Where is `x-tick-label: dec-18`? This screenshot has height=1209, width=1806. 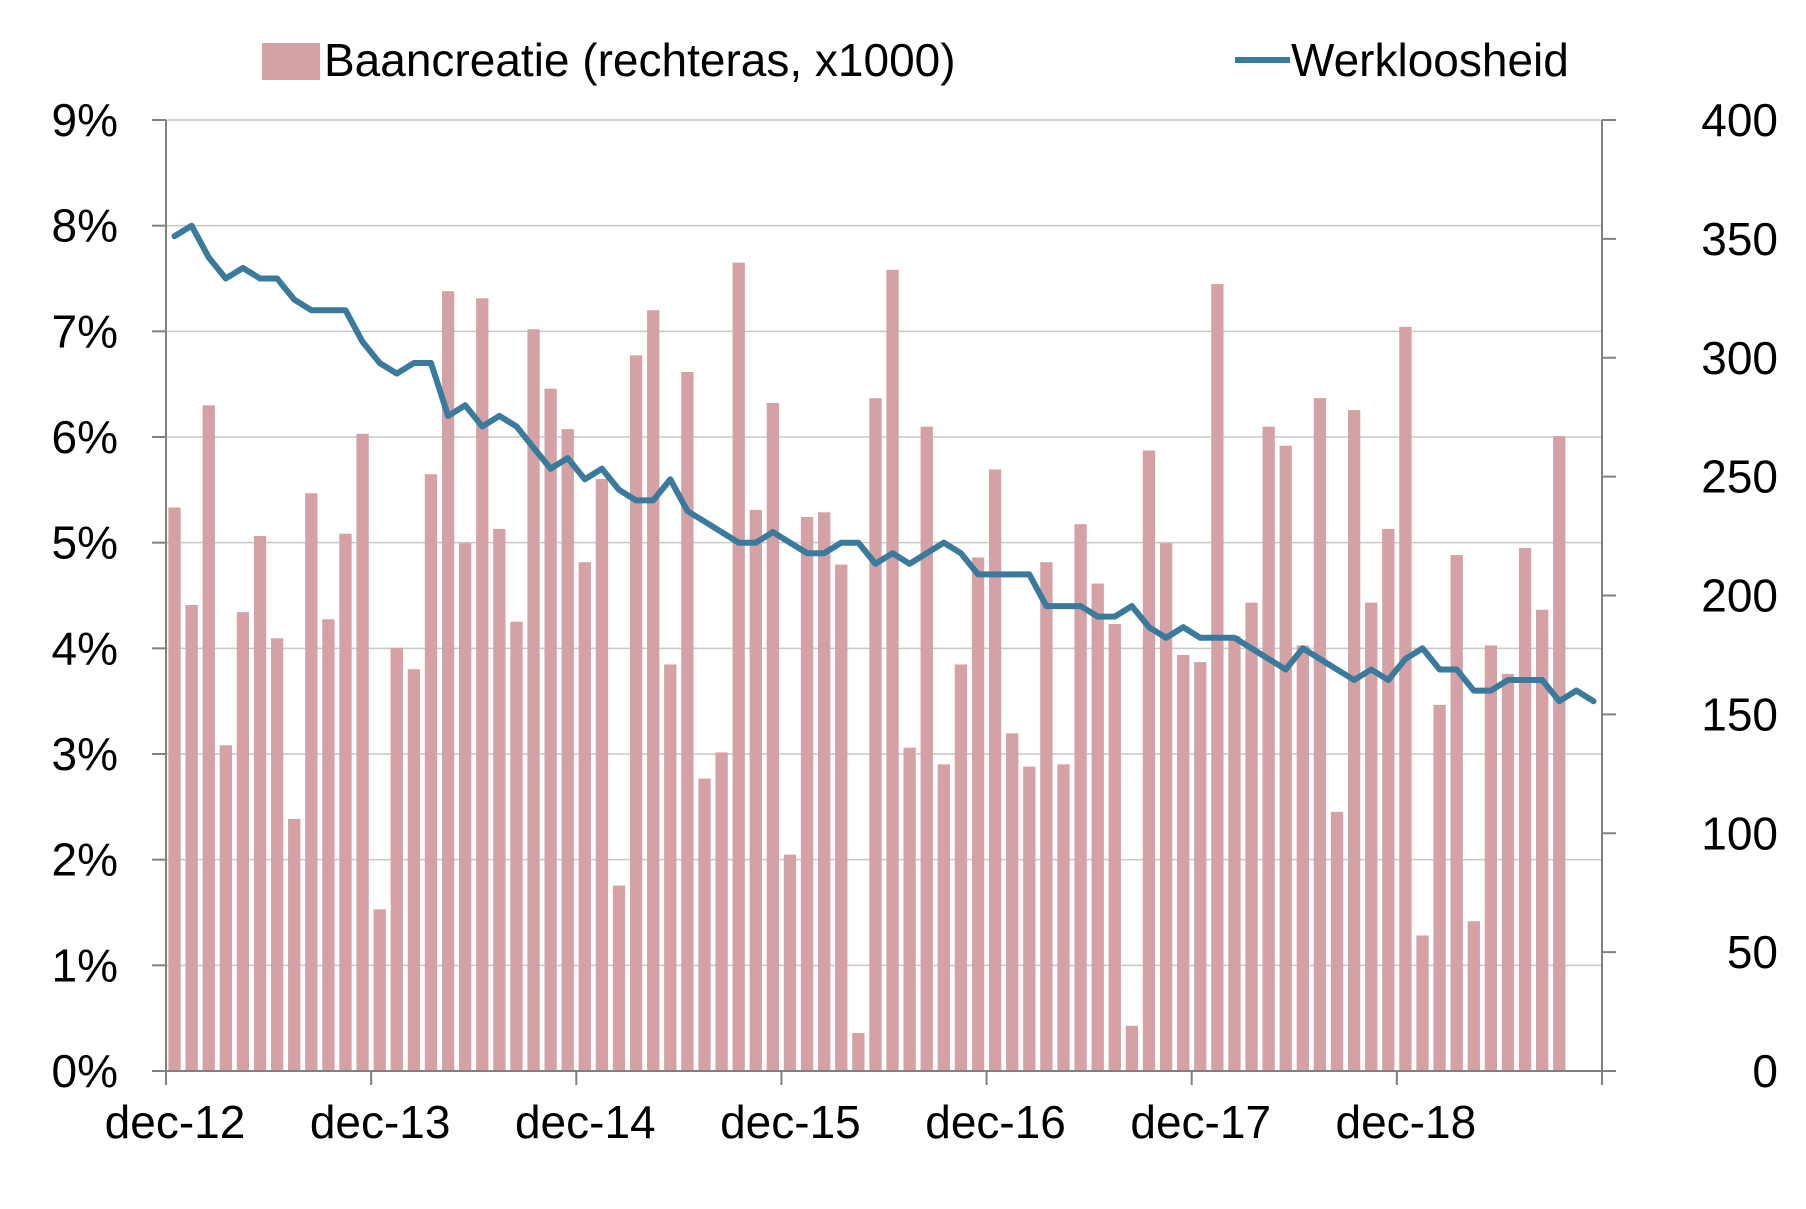 x-tick-label: dec-18 is located at coordinates (1406, 1122).